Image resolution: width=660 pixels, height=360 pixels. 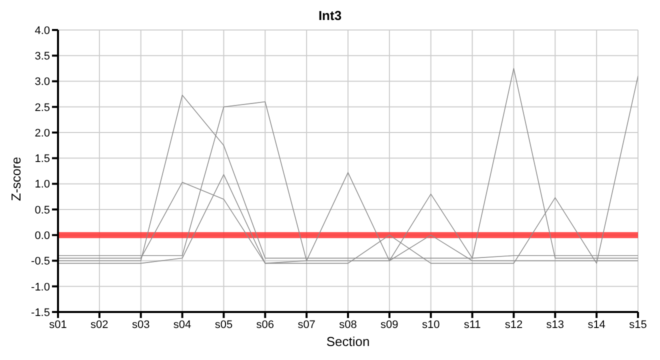 I want to click on x-tick-label: s09, so click(x=389, y=324).